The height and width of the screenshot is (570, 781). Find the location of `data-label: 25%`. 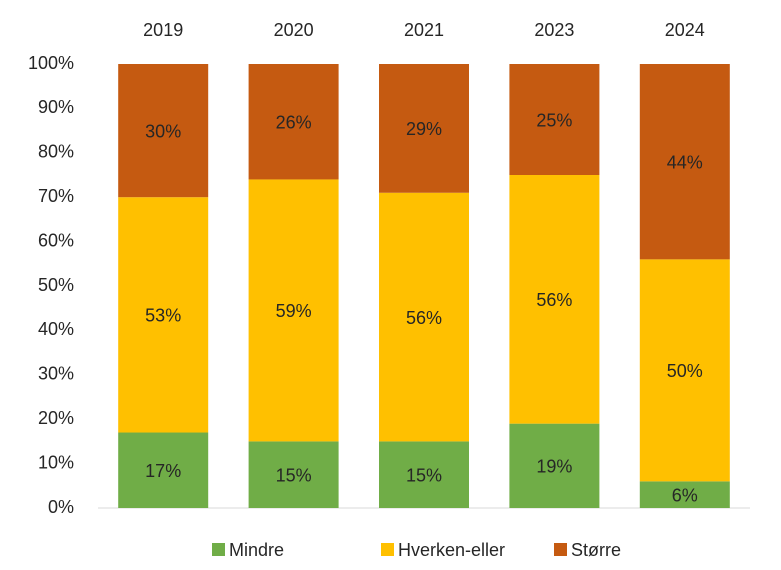

data-label: 25% is located at coordinates (554, 120).